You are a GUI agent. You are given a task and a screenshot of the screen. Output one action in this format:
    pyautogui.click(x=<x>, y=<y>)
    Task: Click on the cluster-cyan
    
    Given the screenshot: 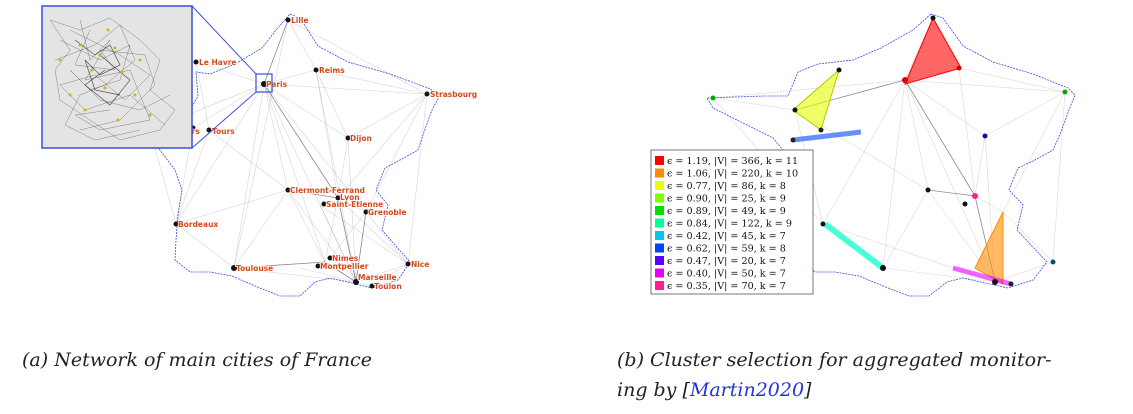 What is the action you would take?
    pyautogui.click(x=854, y=246)
    